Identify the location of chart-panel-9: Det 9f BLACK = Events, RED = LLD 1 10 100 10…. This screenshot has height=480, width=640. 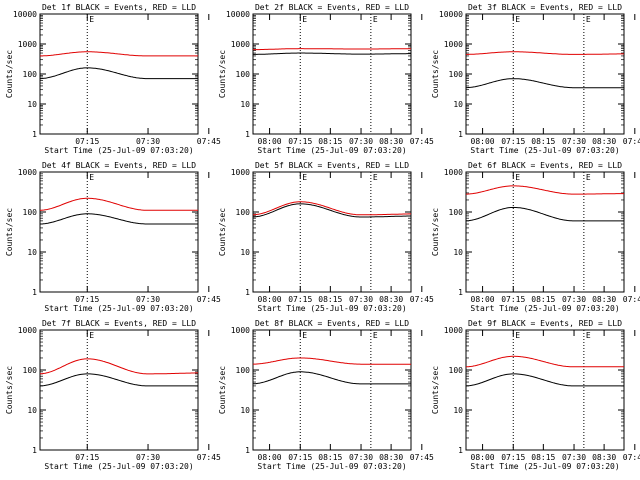
(535, 395).